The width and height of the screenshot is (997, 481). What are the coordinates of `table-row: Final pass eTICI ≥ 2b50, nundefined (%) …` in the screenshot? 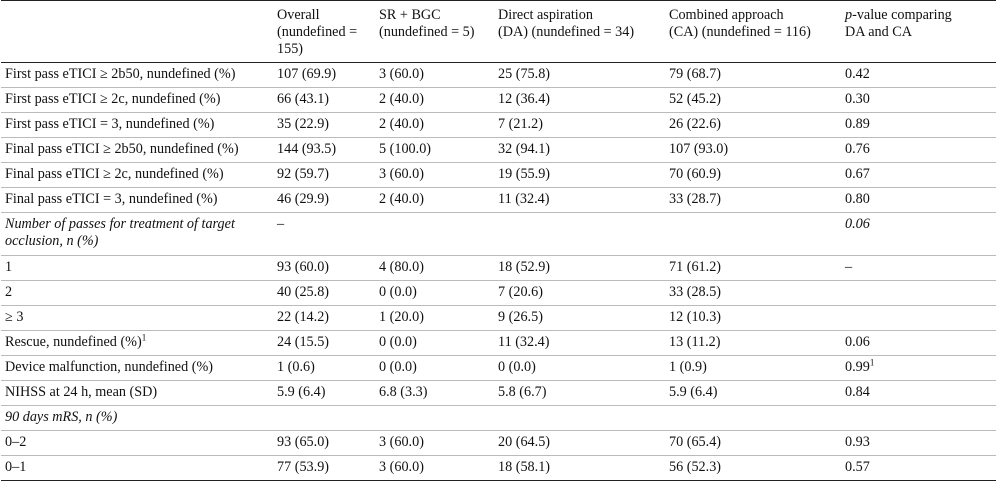 It's located at (498, 150).